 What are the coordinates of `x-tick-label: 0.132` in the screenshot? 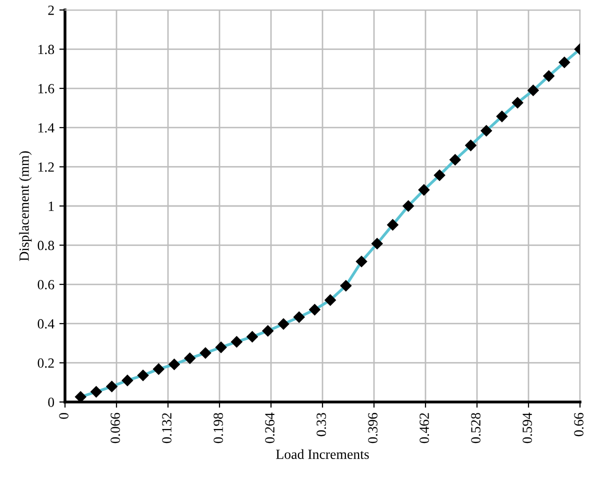 It's located at (167, 428).